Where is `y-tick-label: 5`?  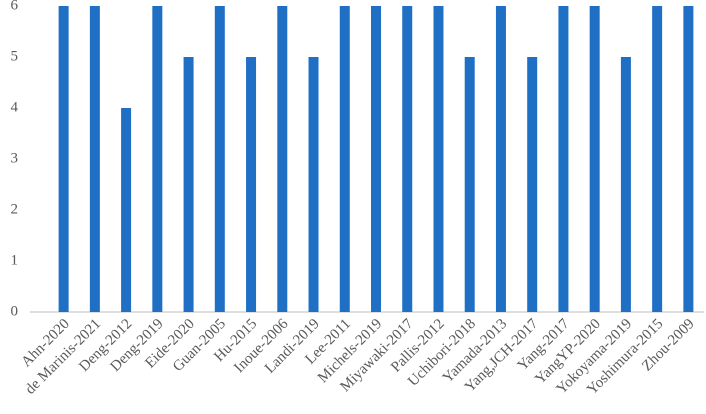 y-tick-label: 5 is located at coordinates (15, 56).